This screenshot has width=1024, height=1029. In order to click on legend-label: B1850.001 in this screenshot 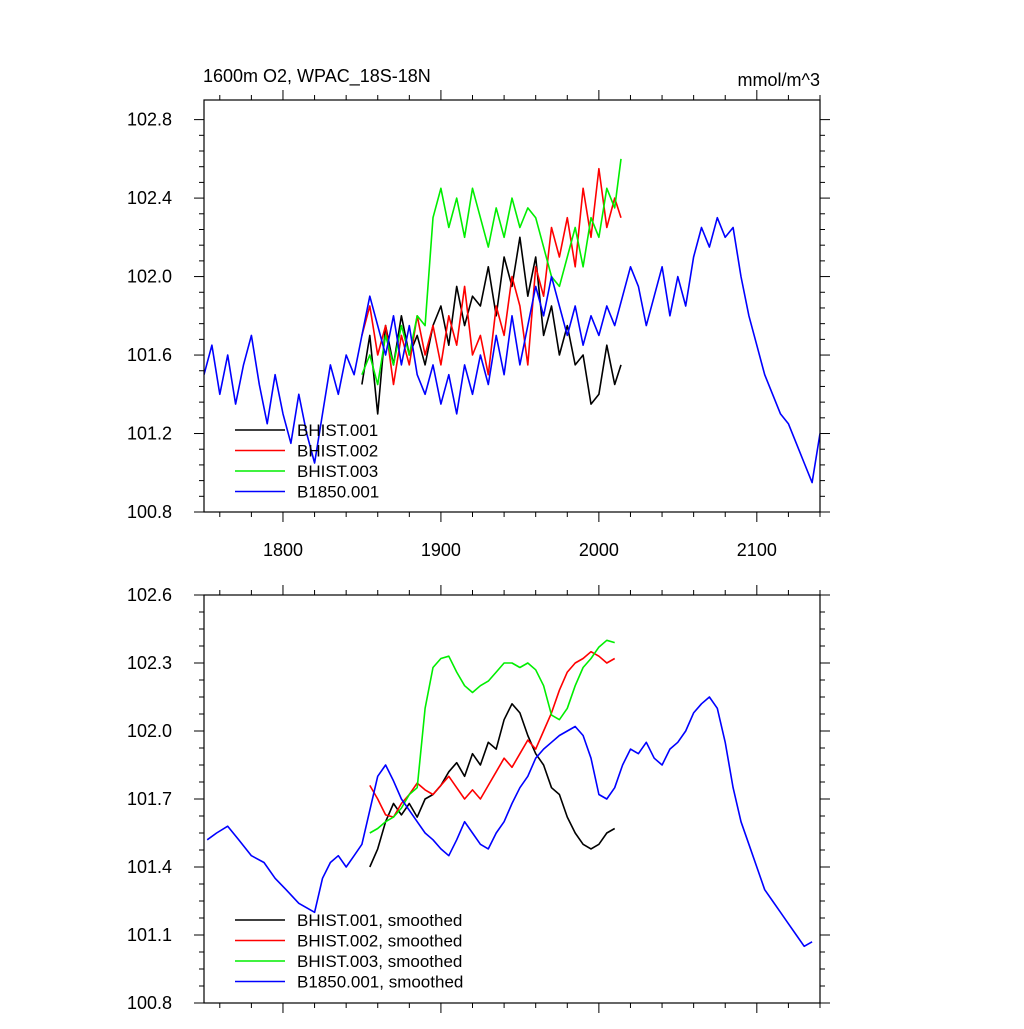, I will do `click(338, 492)`.